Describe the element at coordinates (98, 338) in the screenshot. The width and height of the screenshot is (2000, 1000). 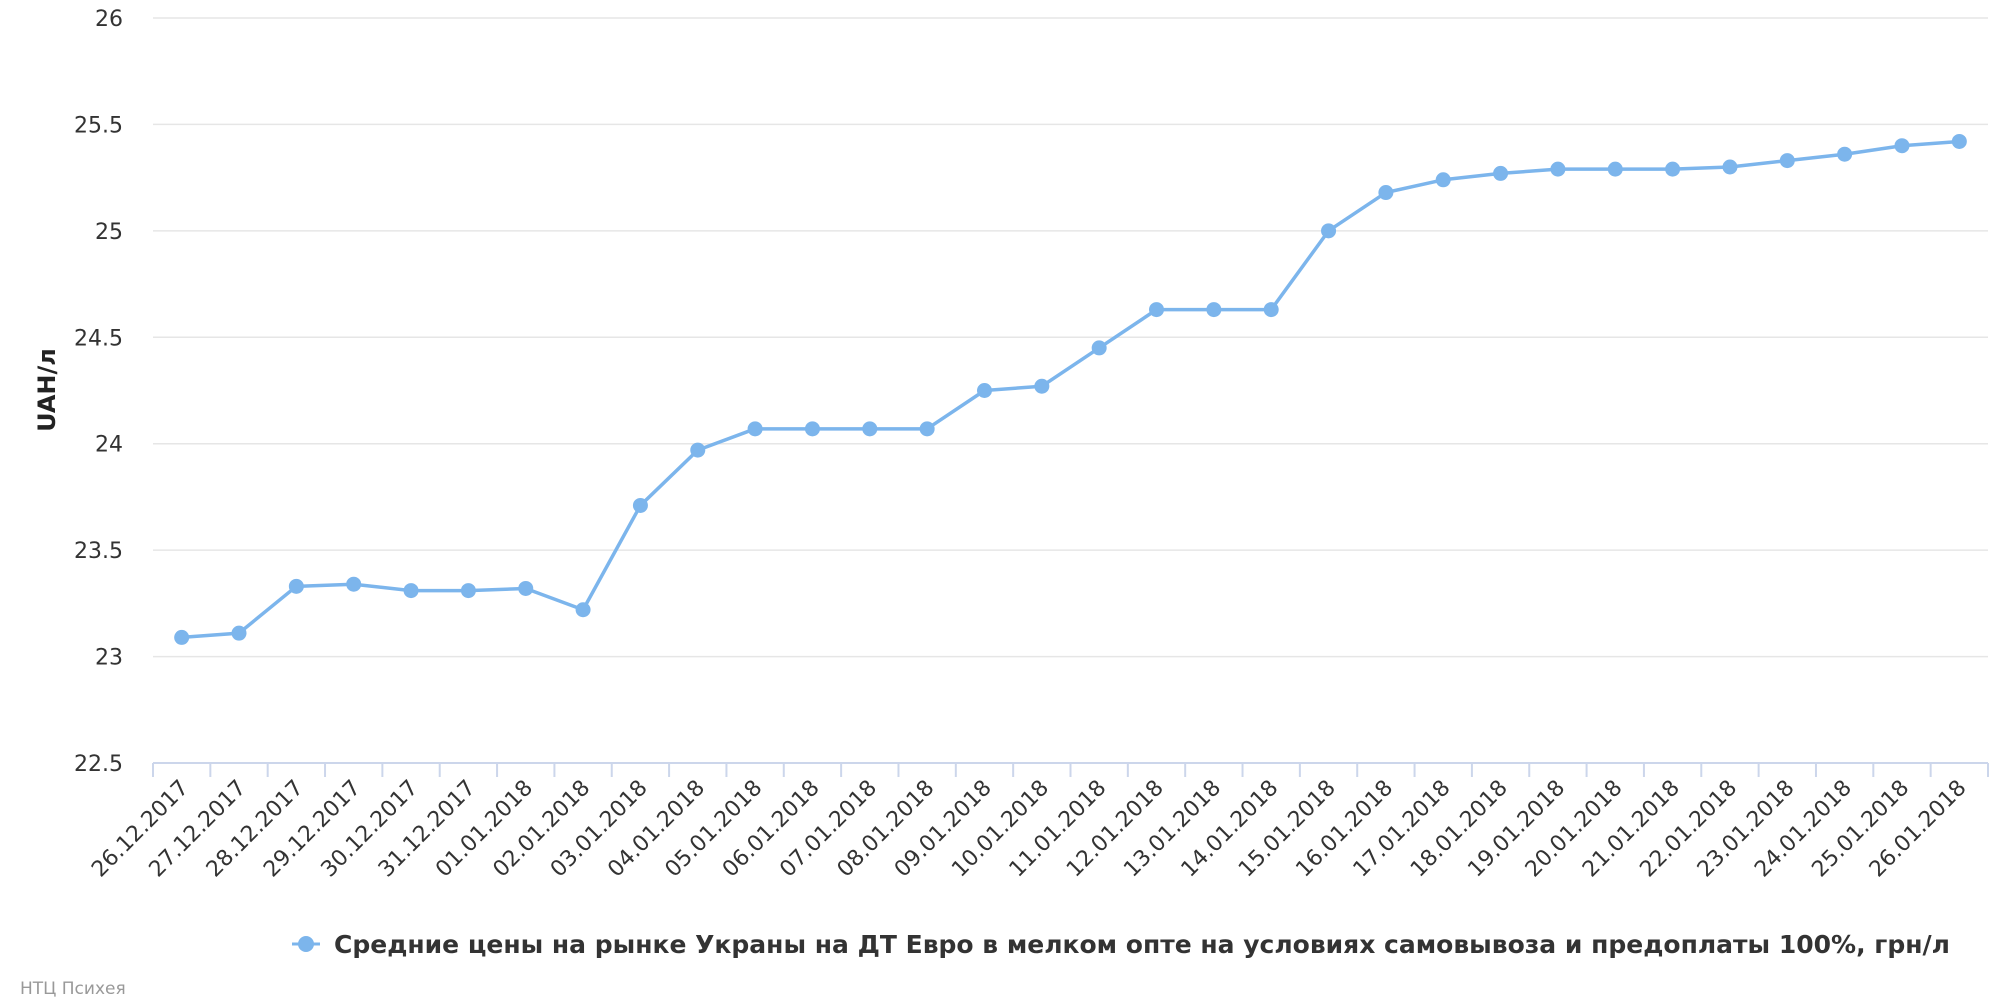
I see `y-tick-label: 24.5` at that location.